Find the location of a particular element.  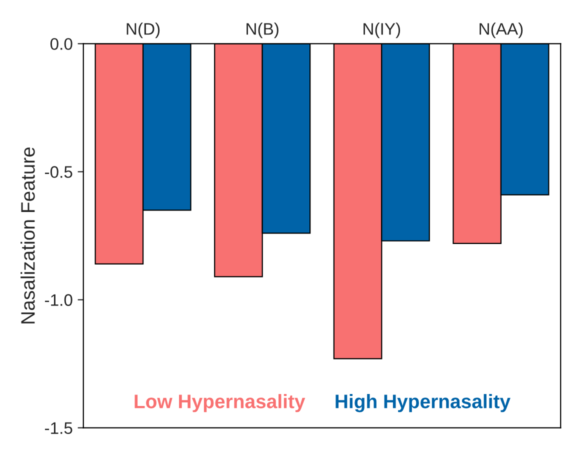

x-tick-label: N(B) is located at coordinates (262, 30).